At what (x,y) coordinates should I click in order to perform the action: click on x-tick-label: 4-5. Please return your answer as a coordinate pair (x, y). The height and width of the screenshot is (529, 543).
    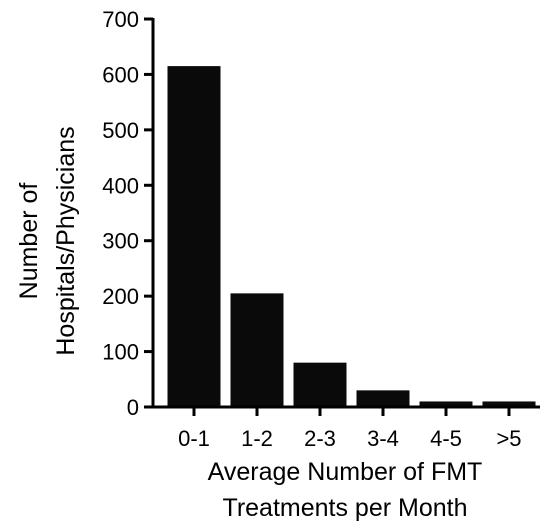
    Looking at the image, I should click on (446, 438).